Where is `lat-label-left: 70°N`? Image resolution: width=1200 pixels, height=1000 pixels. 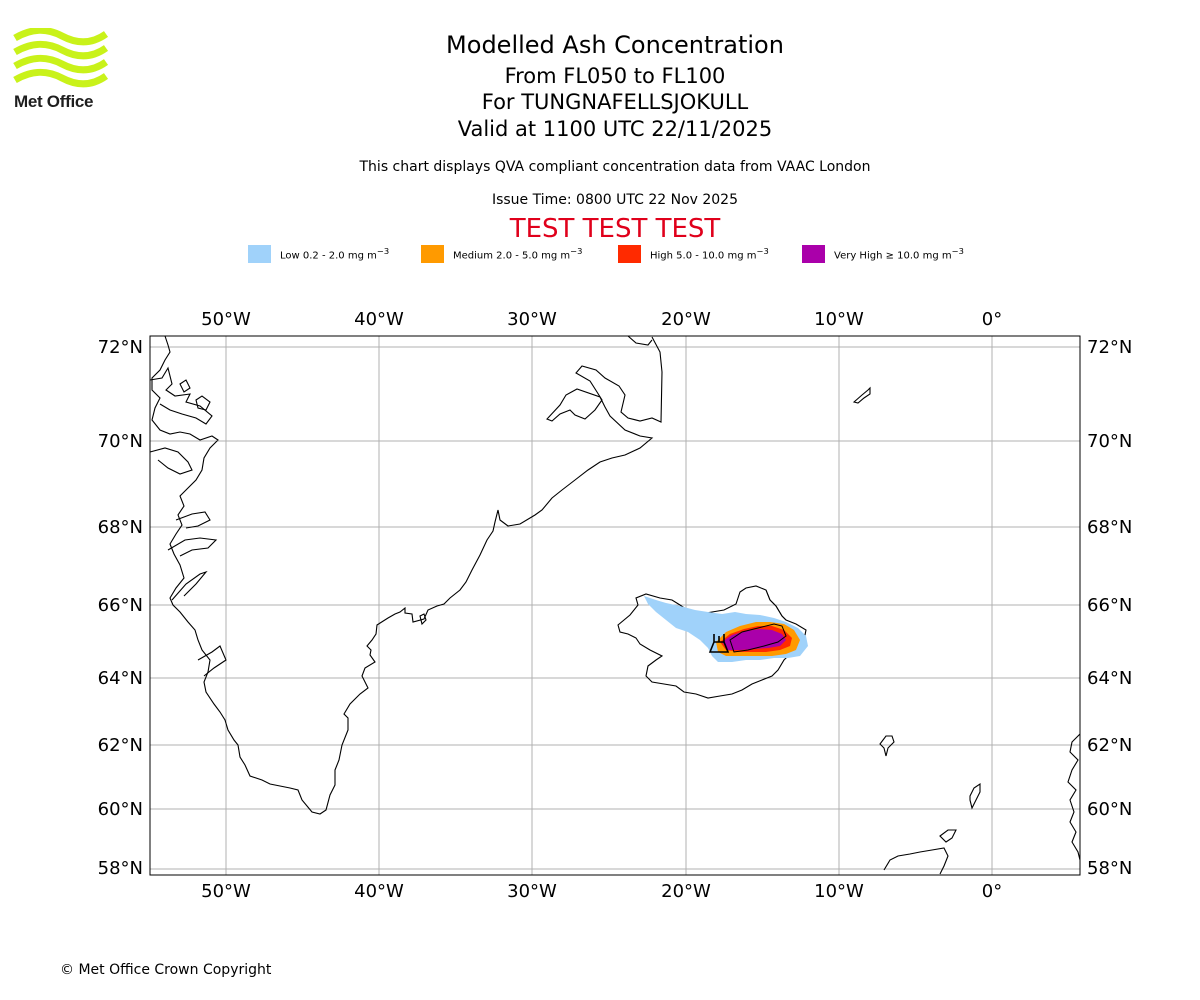 lat-label-left: 70°N is located at coordinates (120, 441).